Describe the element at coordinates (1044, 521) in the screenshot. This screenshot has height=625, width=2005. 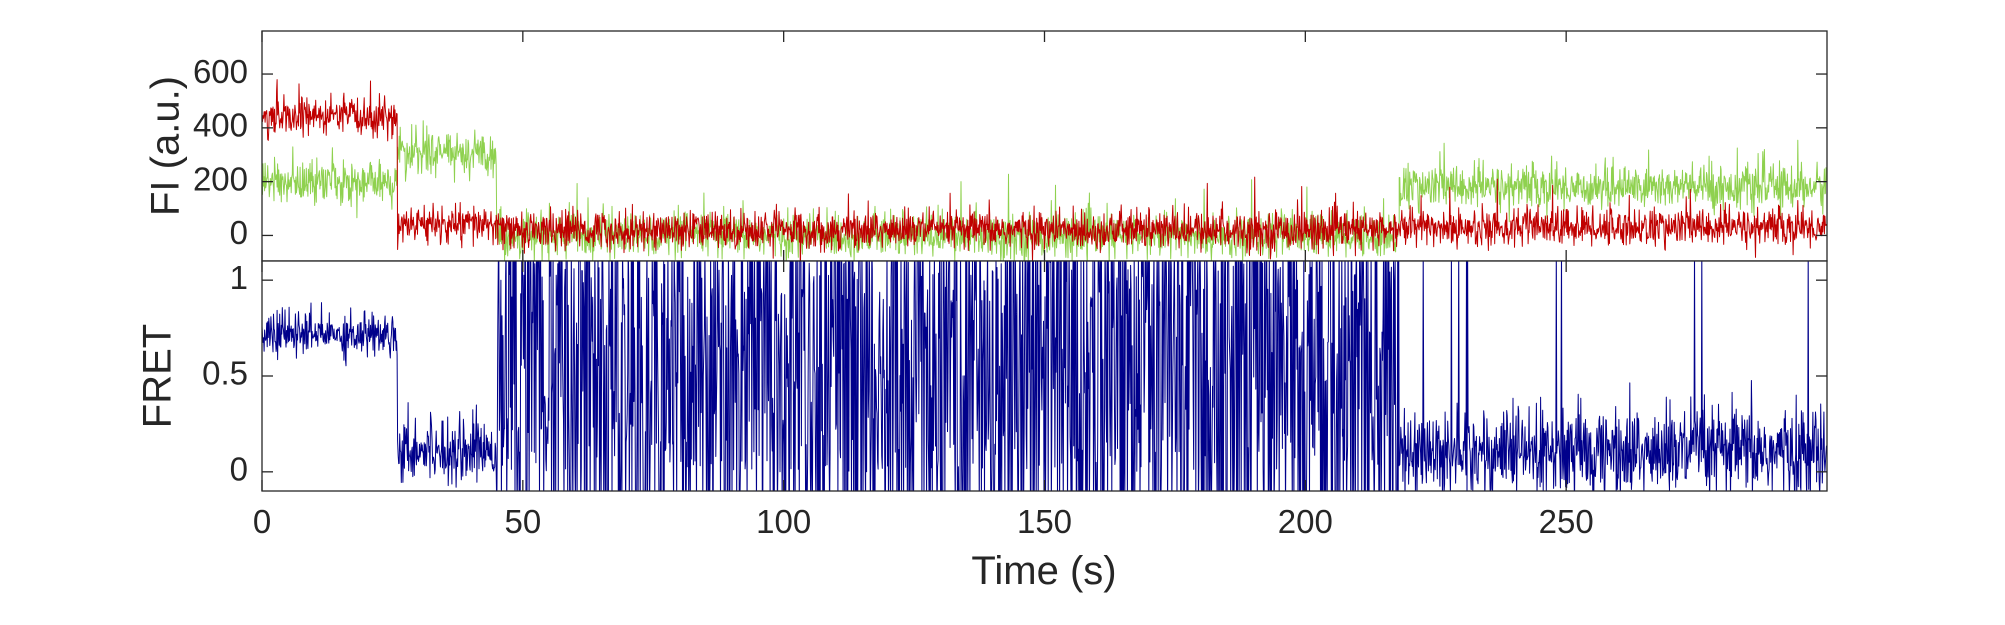
I see `x-tick-label: 150` at that location.